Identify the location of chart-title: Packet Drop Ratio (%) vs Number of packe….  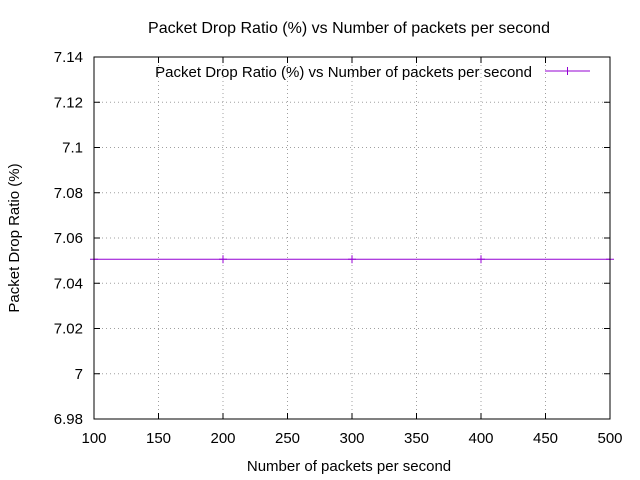
(349, 28).